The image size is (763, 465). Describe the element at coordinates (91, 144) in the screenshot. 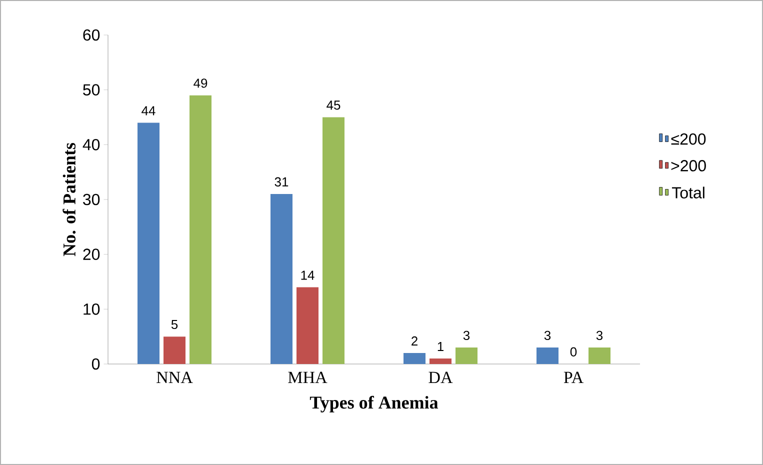

I see `y-tick-label: 40` at that location.